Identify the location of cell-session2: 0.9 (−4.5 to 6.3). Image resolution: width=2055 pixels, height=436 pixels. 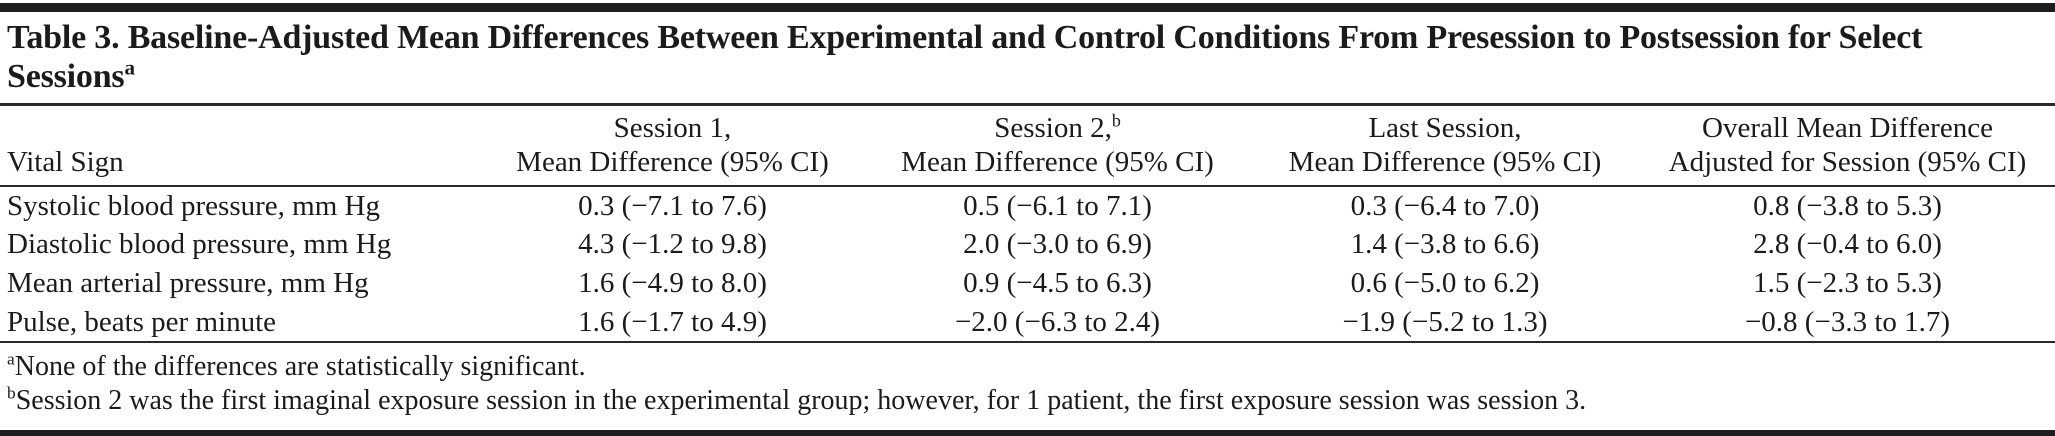
(1057, 283).